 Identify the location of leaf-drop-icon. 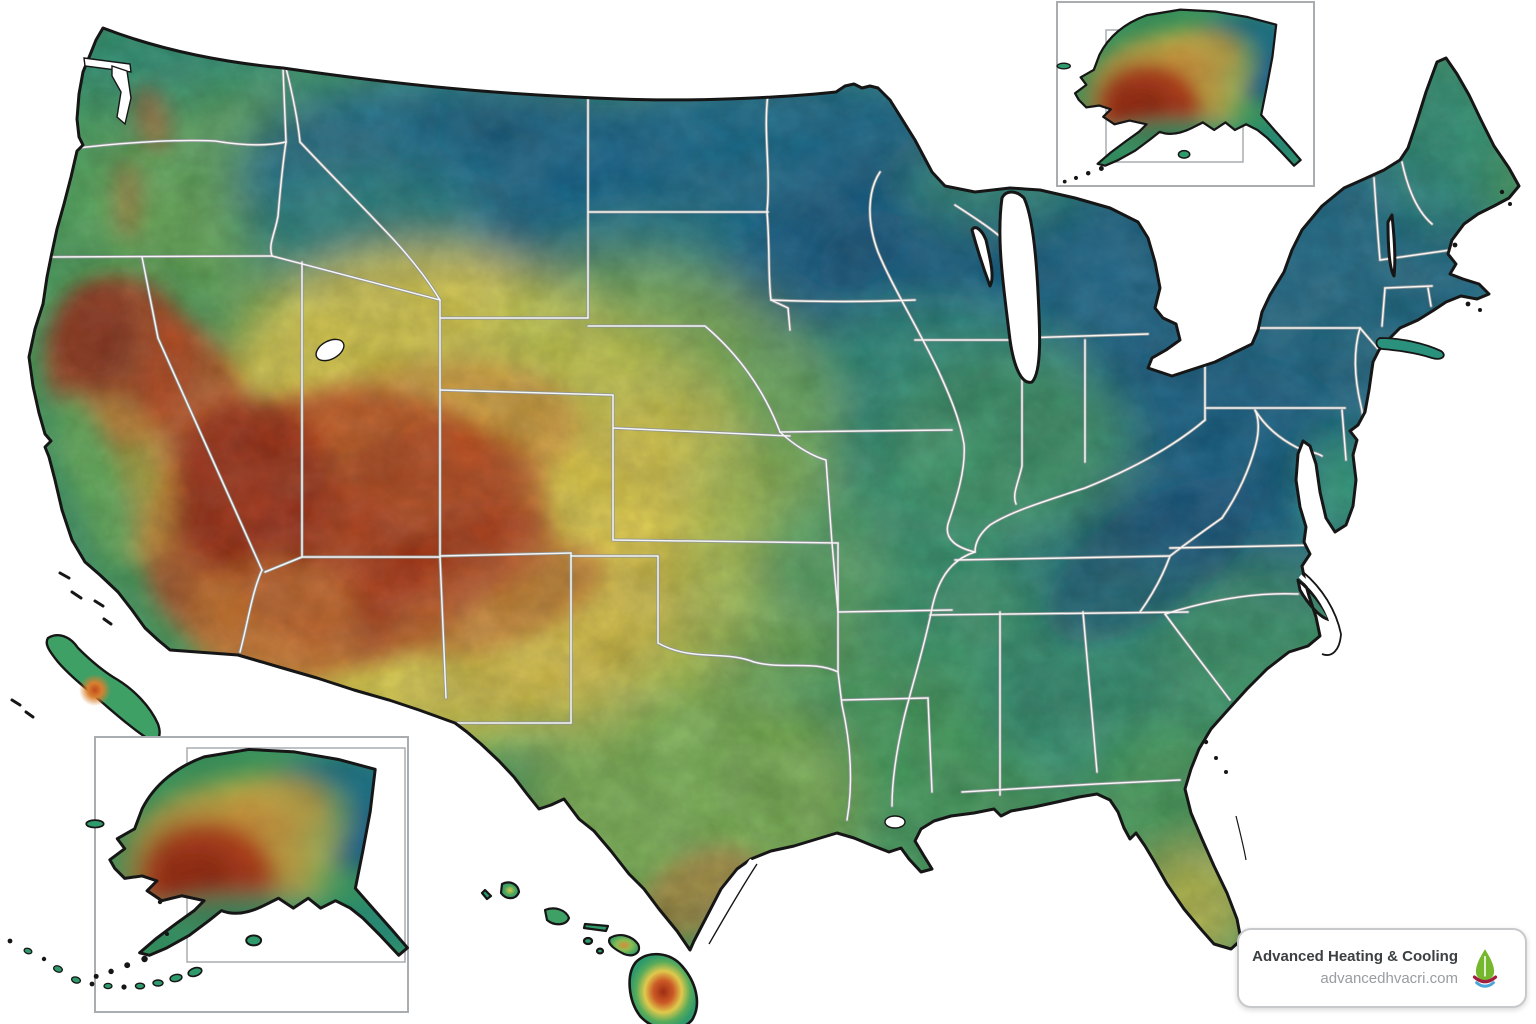
(1485, 968).